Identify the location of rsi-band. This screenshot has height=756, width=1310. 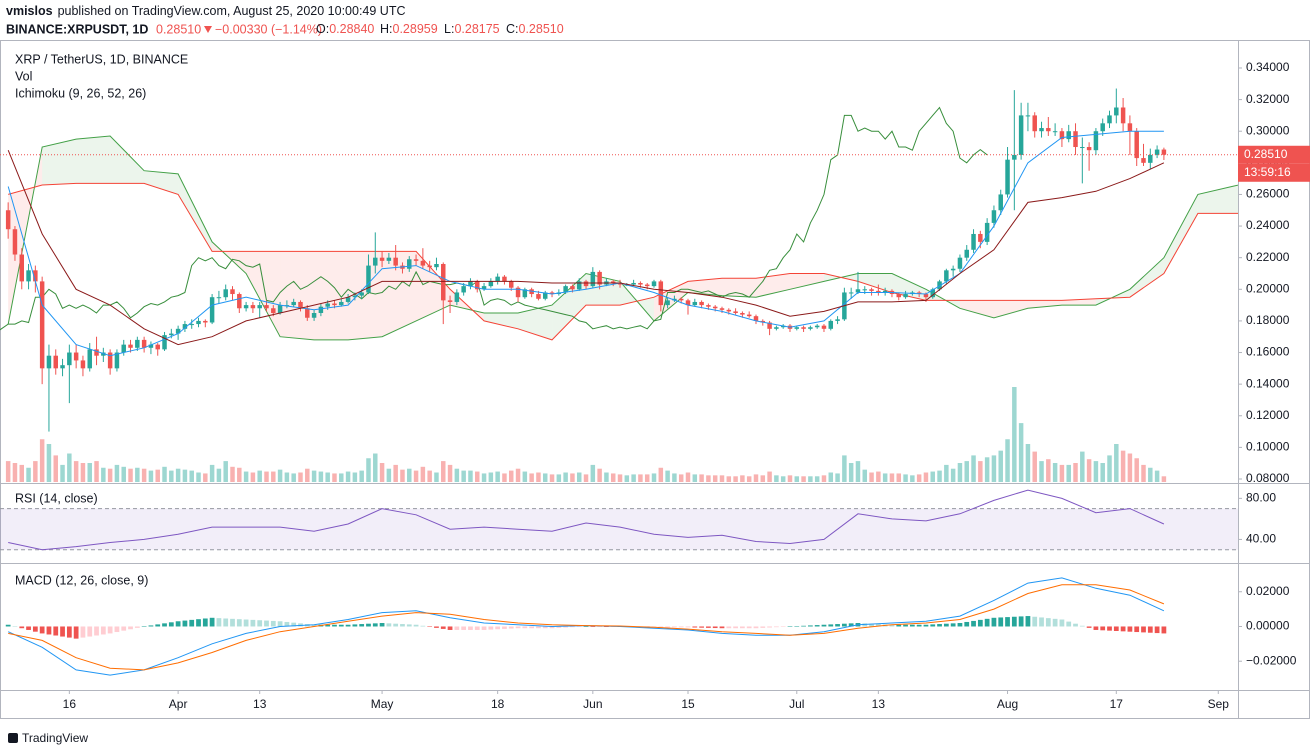
(619, 529).